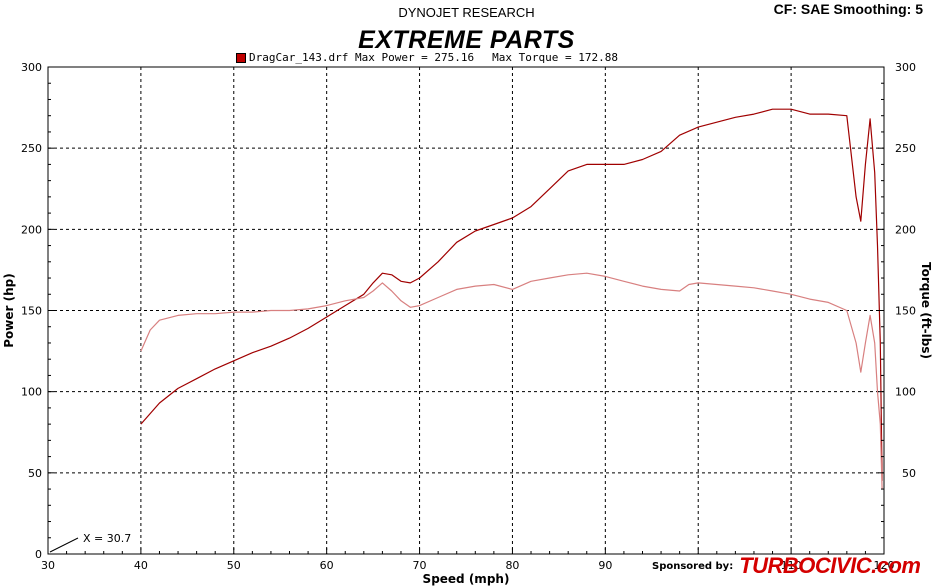 This screenshot has width=933, height=586. I want to click on y-tick-label-right: 200, so click(905, 229).